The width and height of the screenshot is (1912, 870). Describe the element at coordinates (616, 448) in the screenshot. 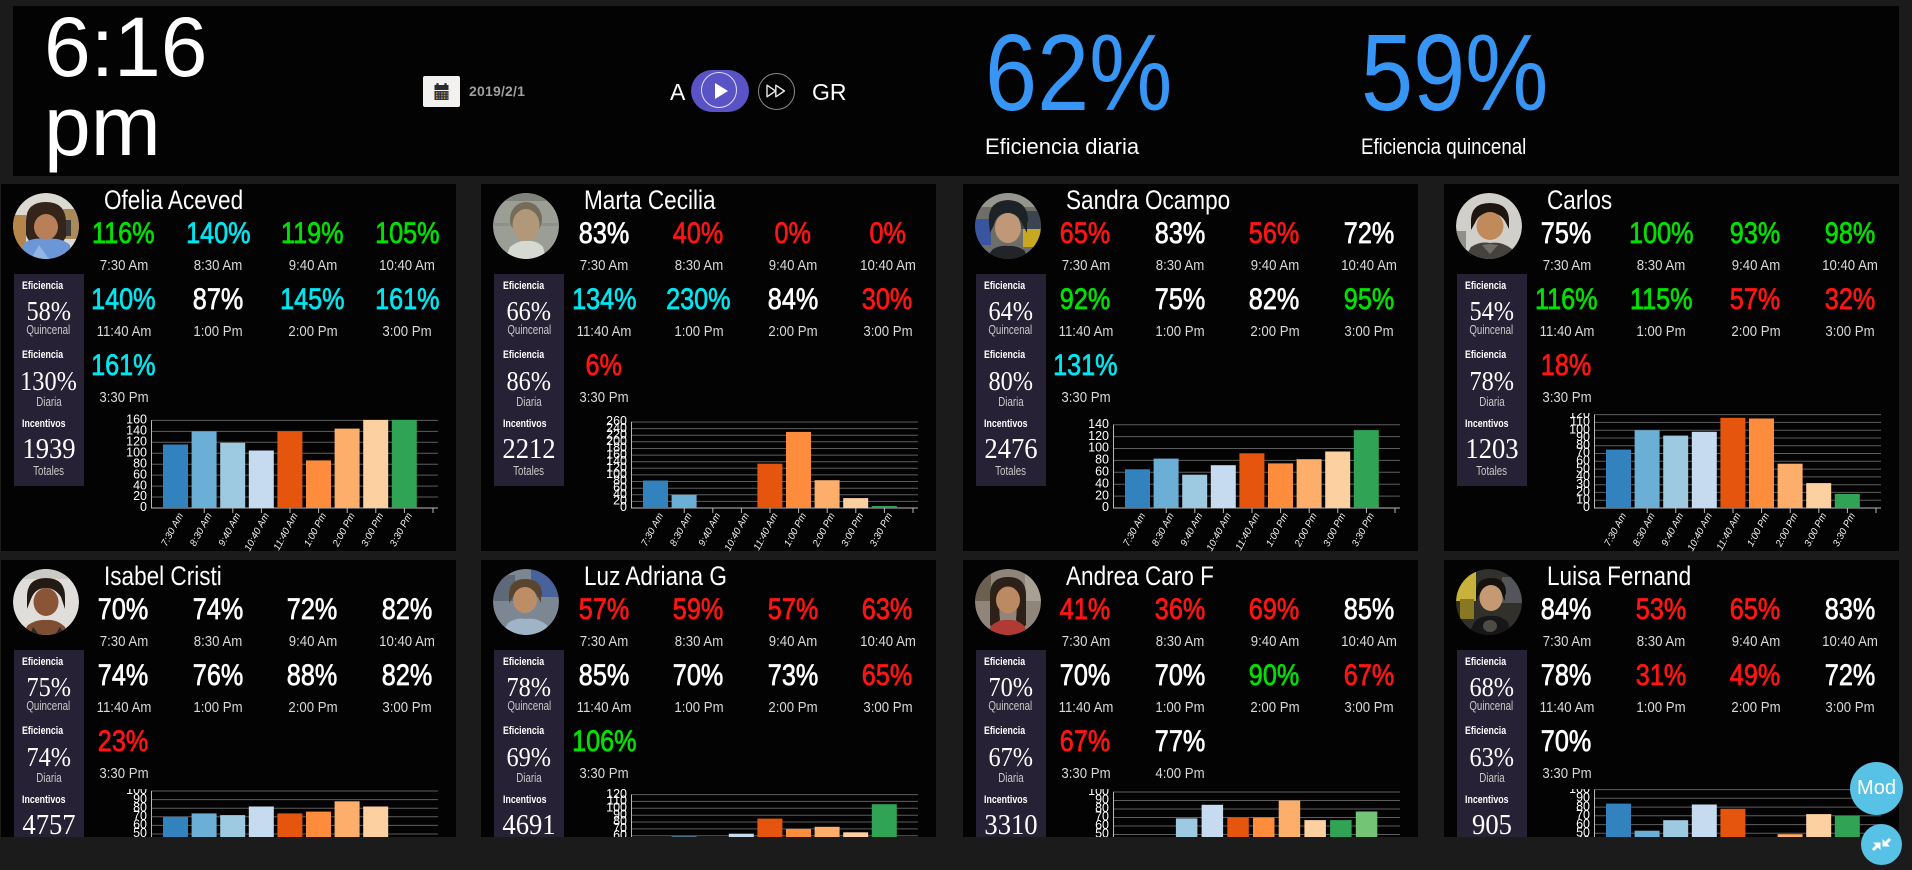

I see `svg-text: 180` at that location.